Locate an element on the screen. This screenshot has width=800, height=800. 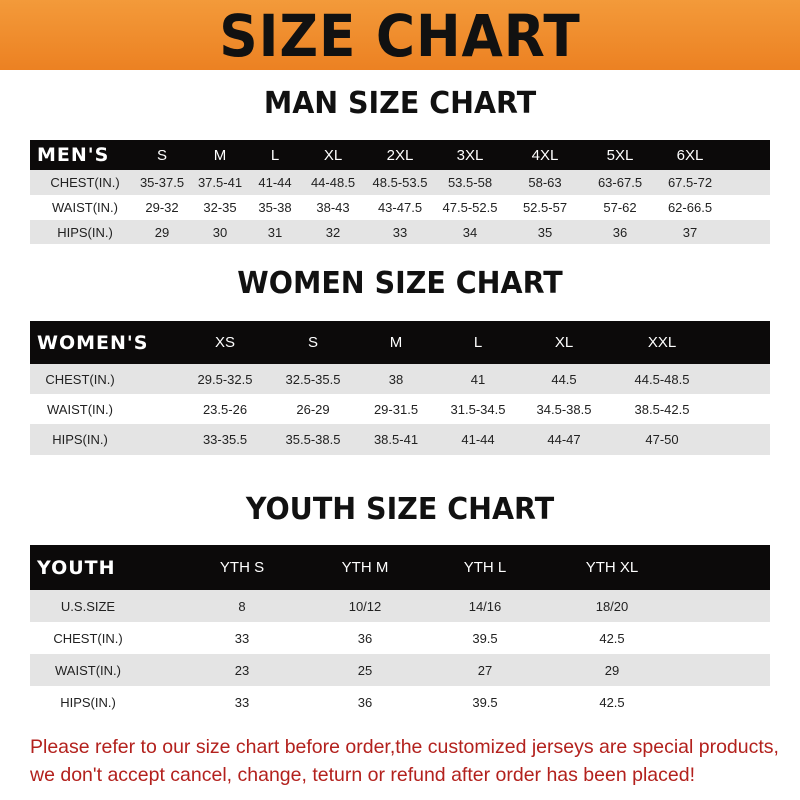
size-value: 44-47 is located at coordinates (564, 439).